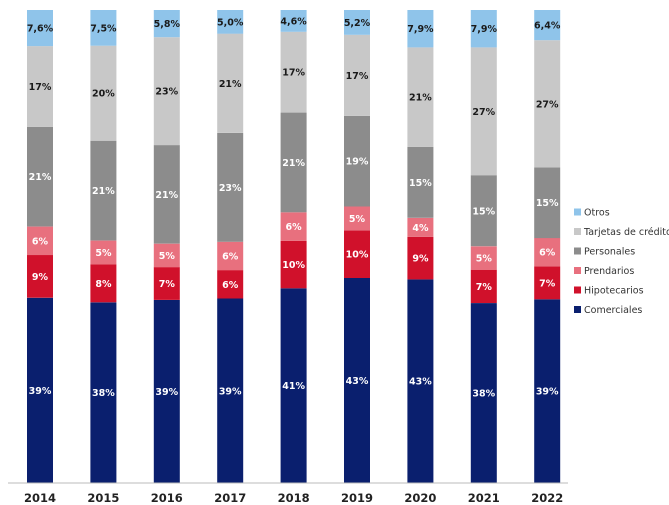 This screenshot has height=505, width=669. I want to click on data-label: 17%, so click(293, 73).